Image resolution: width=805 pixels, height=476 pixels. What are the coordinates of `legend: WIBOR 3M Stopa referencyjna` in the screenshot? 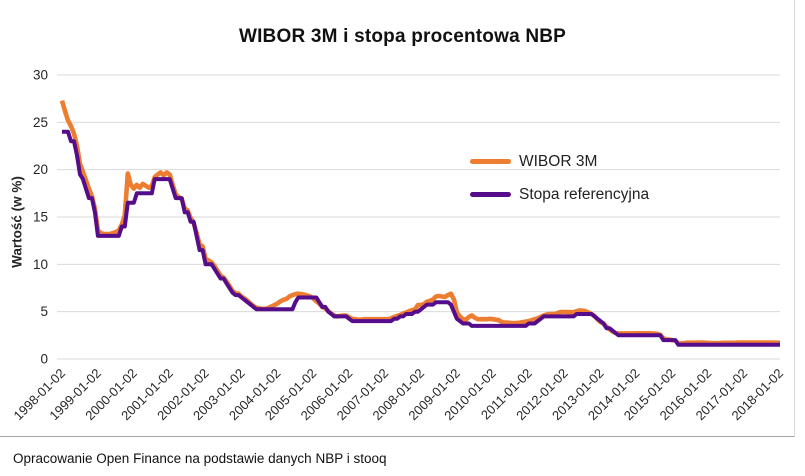 It's located at (559, 185).